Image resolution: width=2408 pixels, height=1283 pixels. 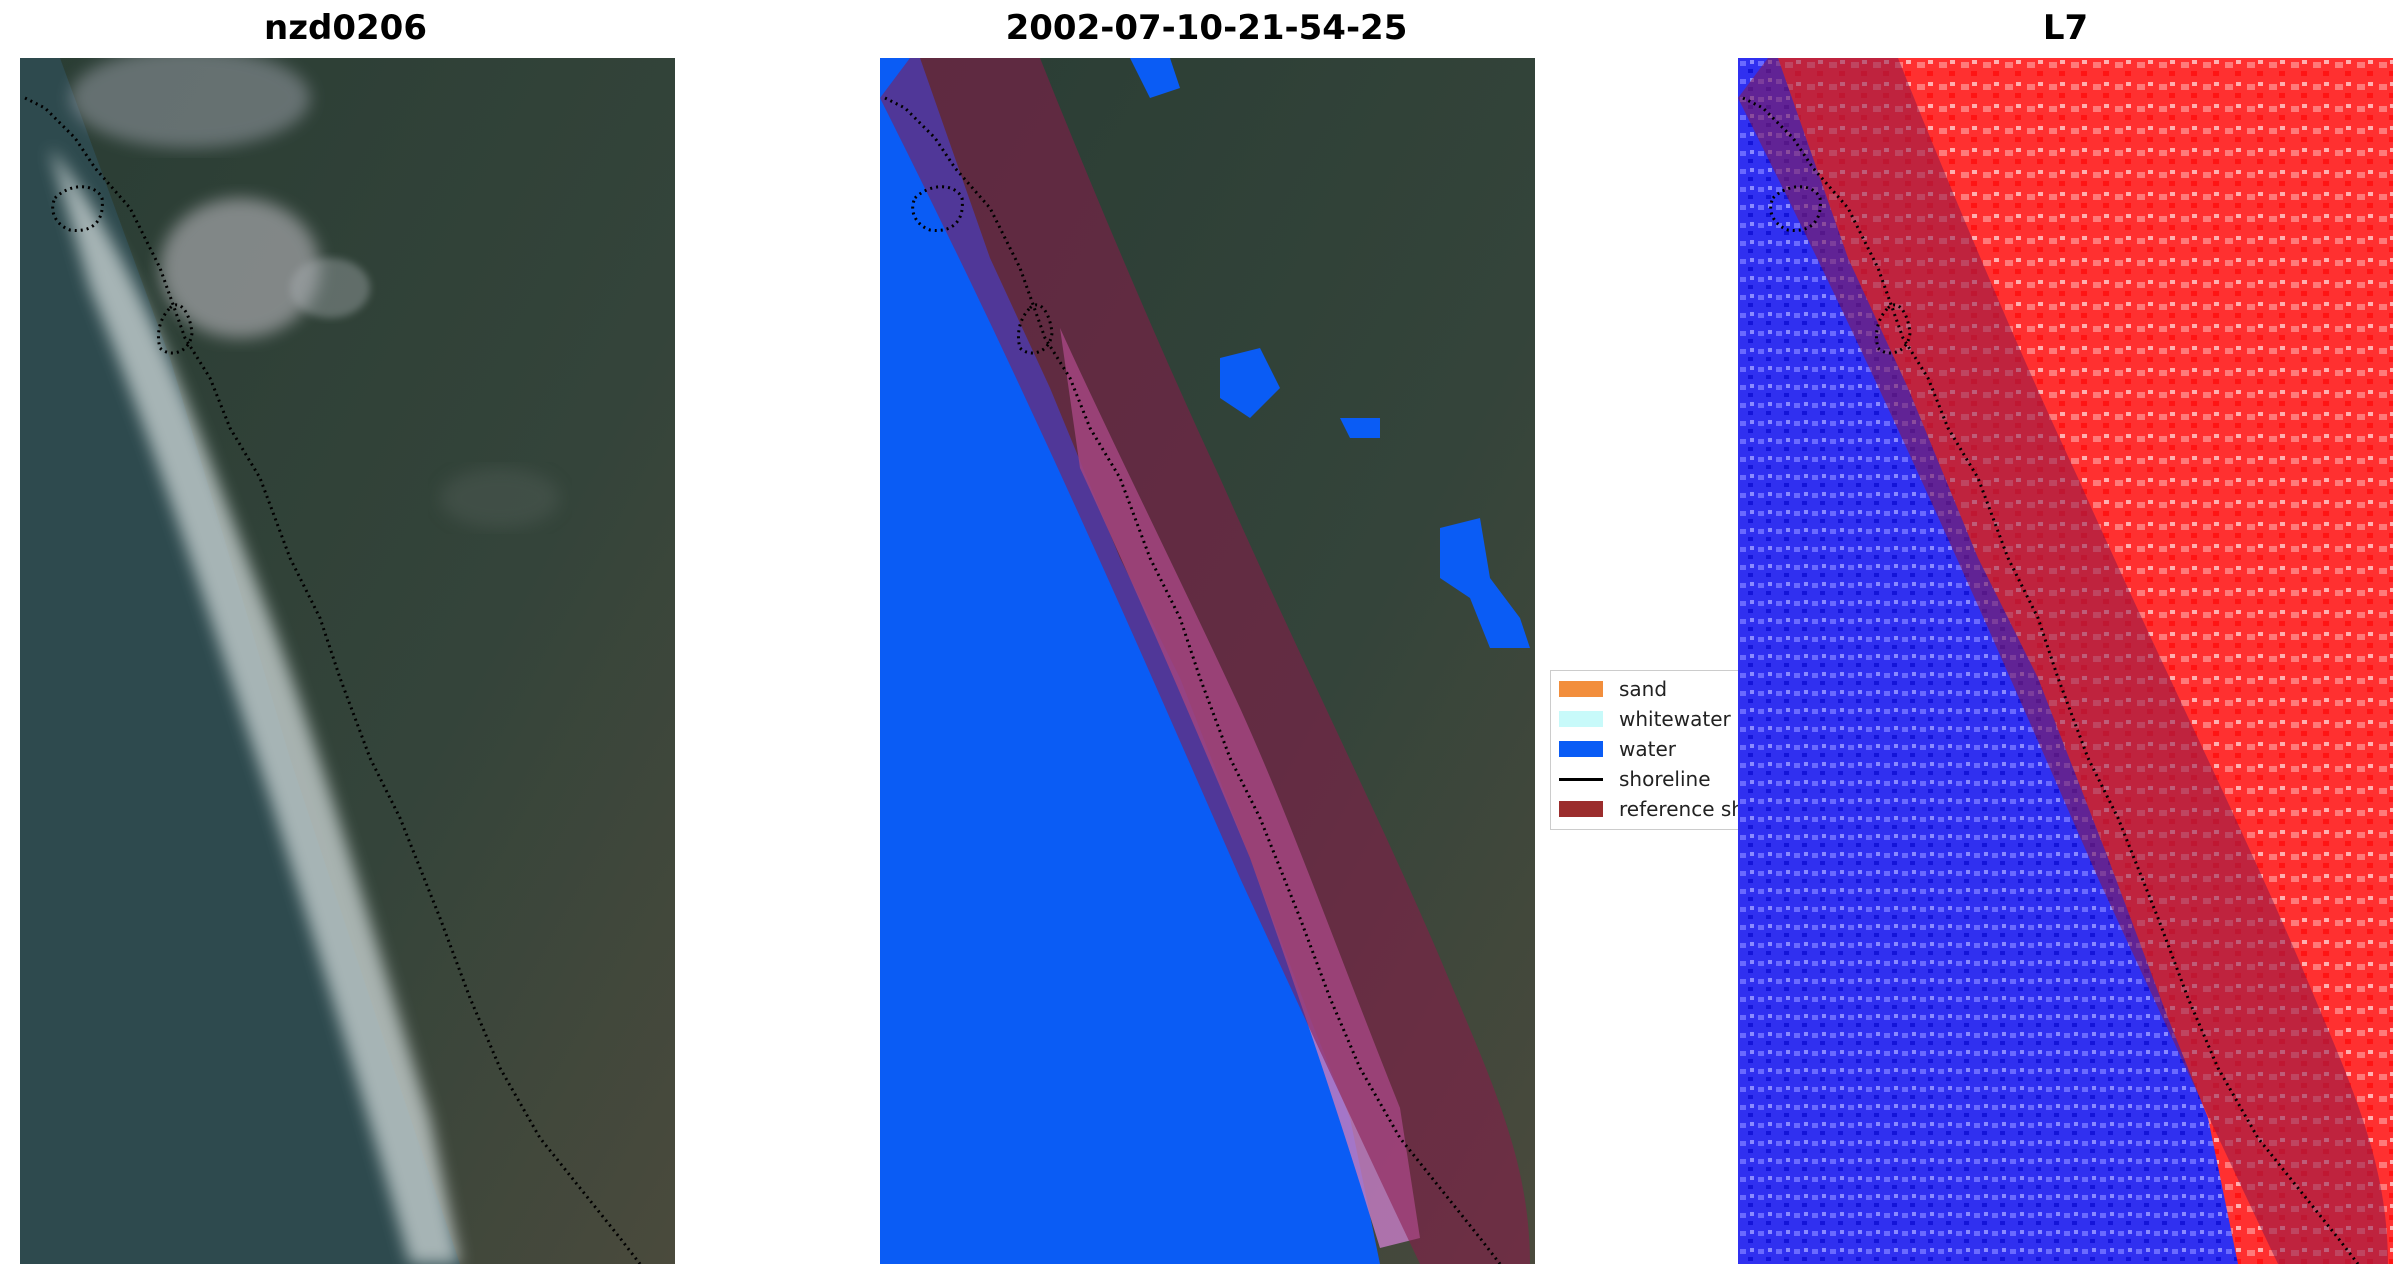 I want to click on legend-line-shoreline, so click(x=1581, y=779).